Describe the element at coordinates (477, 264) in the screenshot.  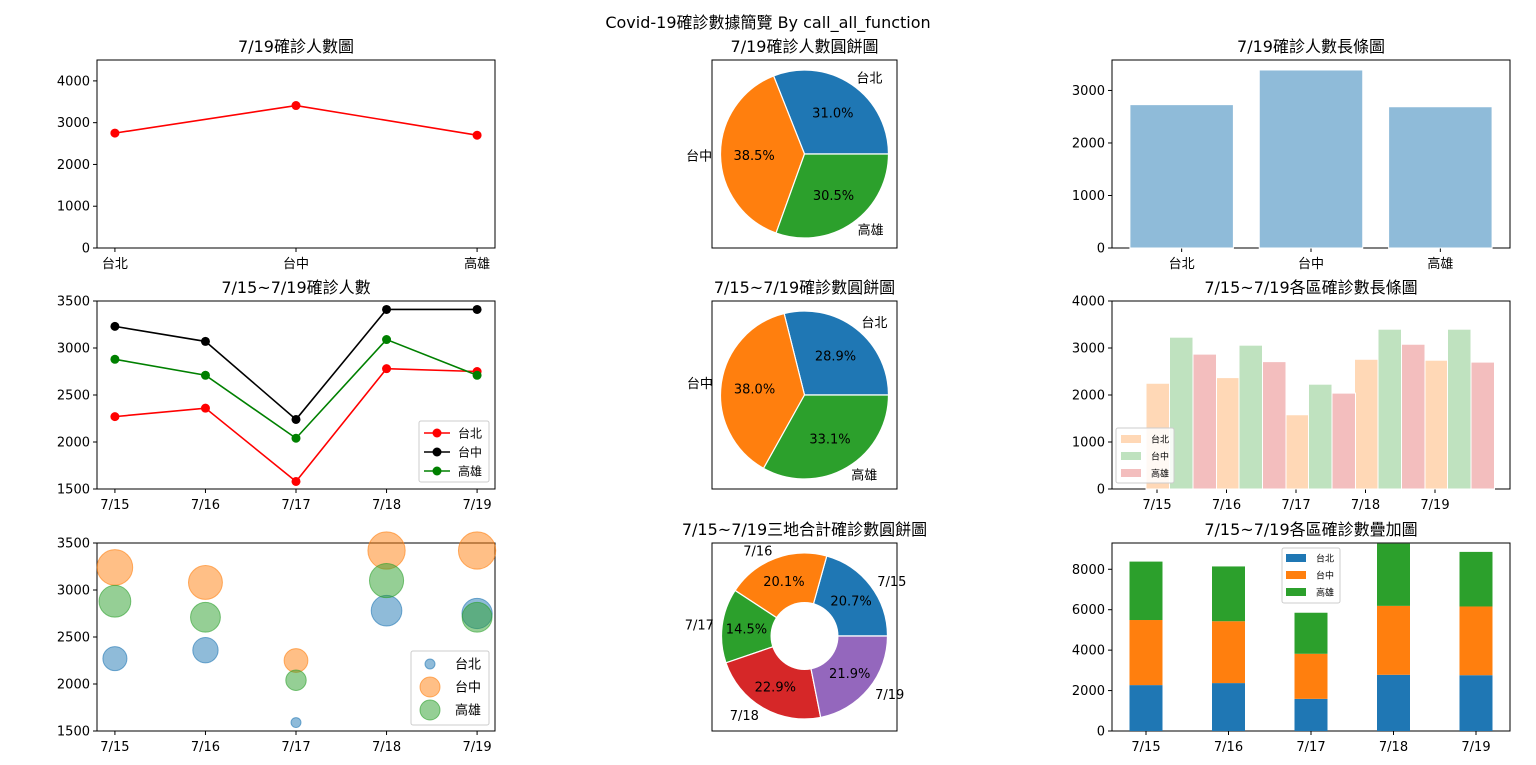
I see `x-tick-label: 高雄` at that location.